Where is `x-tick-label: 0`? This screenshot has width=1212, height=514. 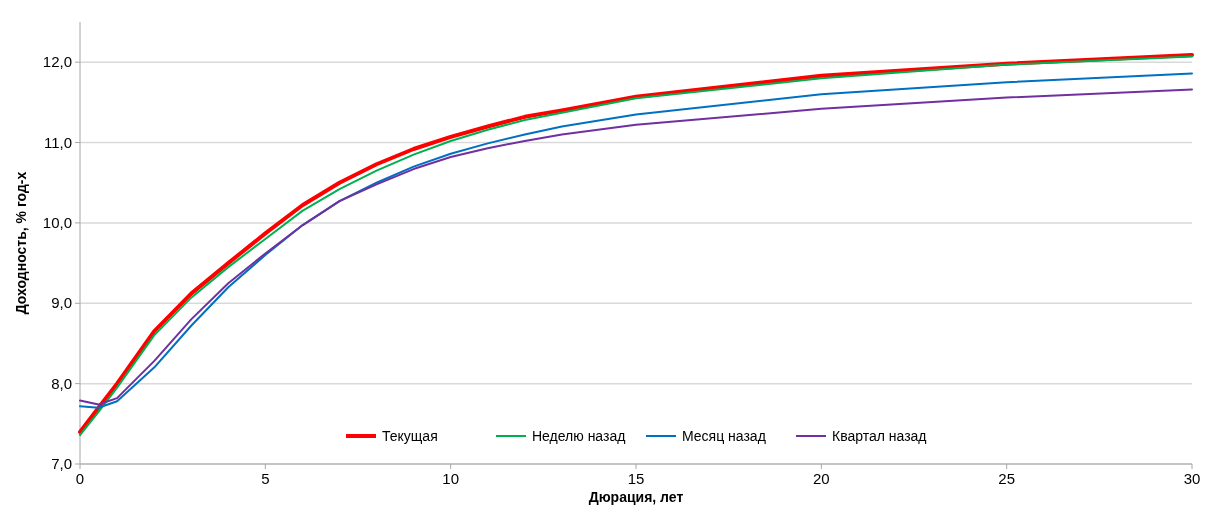
x-tick-label: 0 is located at coordinates (80, 478).